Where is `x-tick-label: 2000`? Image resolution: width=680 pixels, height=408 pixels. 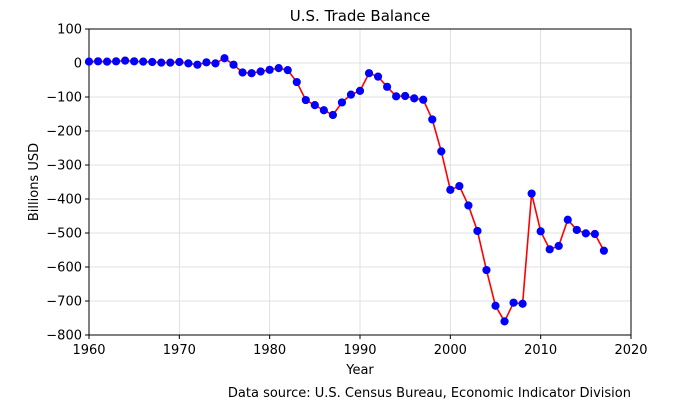 x-tick-label: 2000 is located at coordinates (450, 350).